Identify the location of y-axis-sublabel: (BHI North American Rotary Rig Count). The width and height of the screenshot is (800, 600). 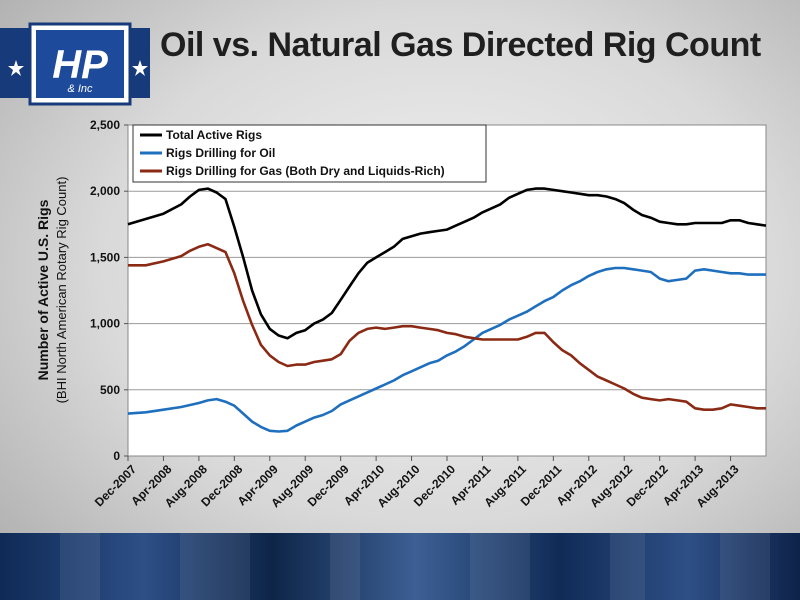
(61, 290).